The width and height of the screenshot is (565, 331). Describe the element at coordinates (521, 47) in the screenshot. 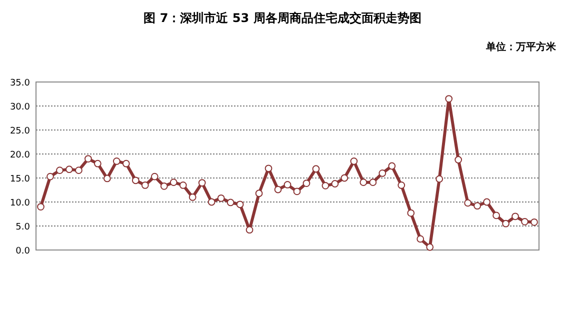

I see `y-axis-title: 单位：万平方米` at that location.